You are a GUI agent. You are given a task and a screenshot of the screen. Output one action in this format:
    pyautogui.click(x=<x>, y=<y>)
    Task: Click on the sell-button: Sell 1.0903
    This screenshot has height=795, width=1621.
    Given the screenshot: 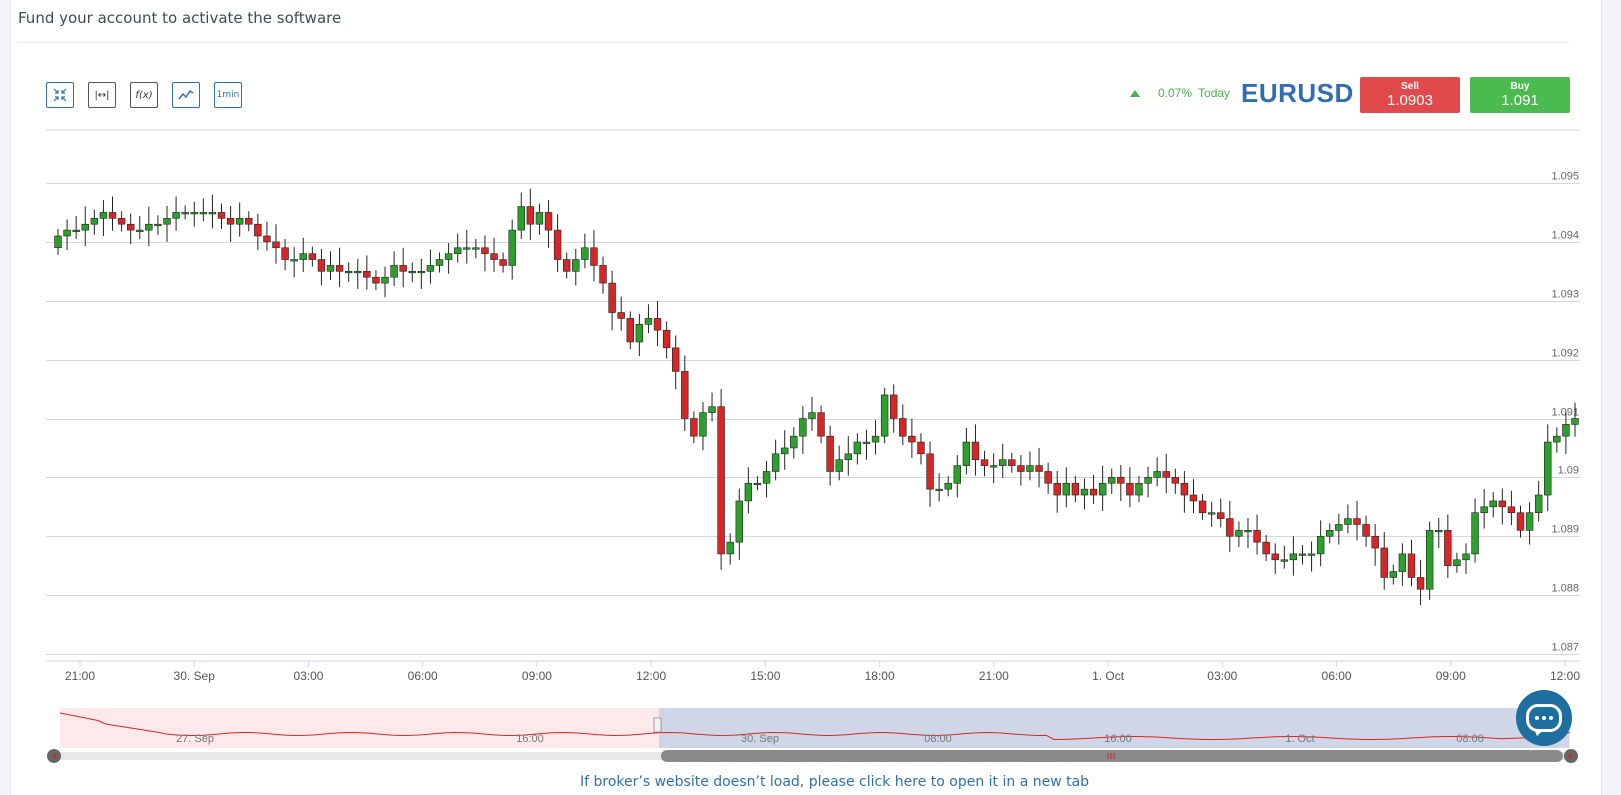 What is the action you would take?
    pyautogui.click(x=1410, y=95)
    